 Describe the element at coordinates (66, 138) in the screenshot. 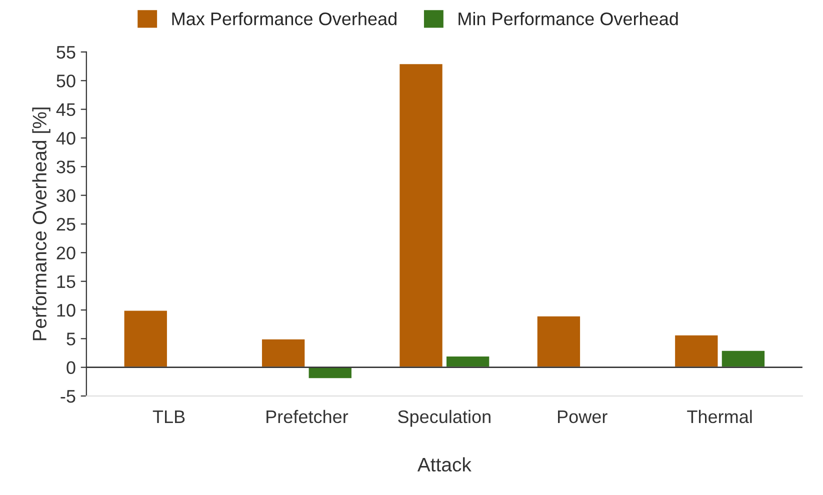

I see `y-tick-label: 40` at that location.